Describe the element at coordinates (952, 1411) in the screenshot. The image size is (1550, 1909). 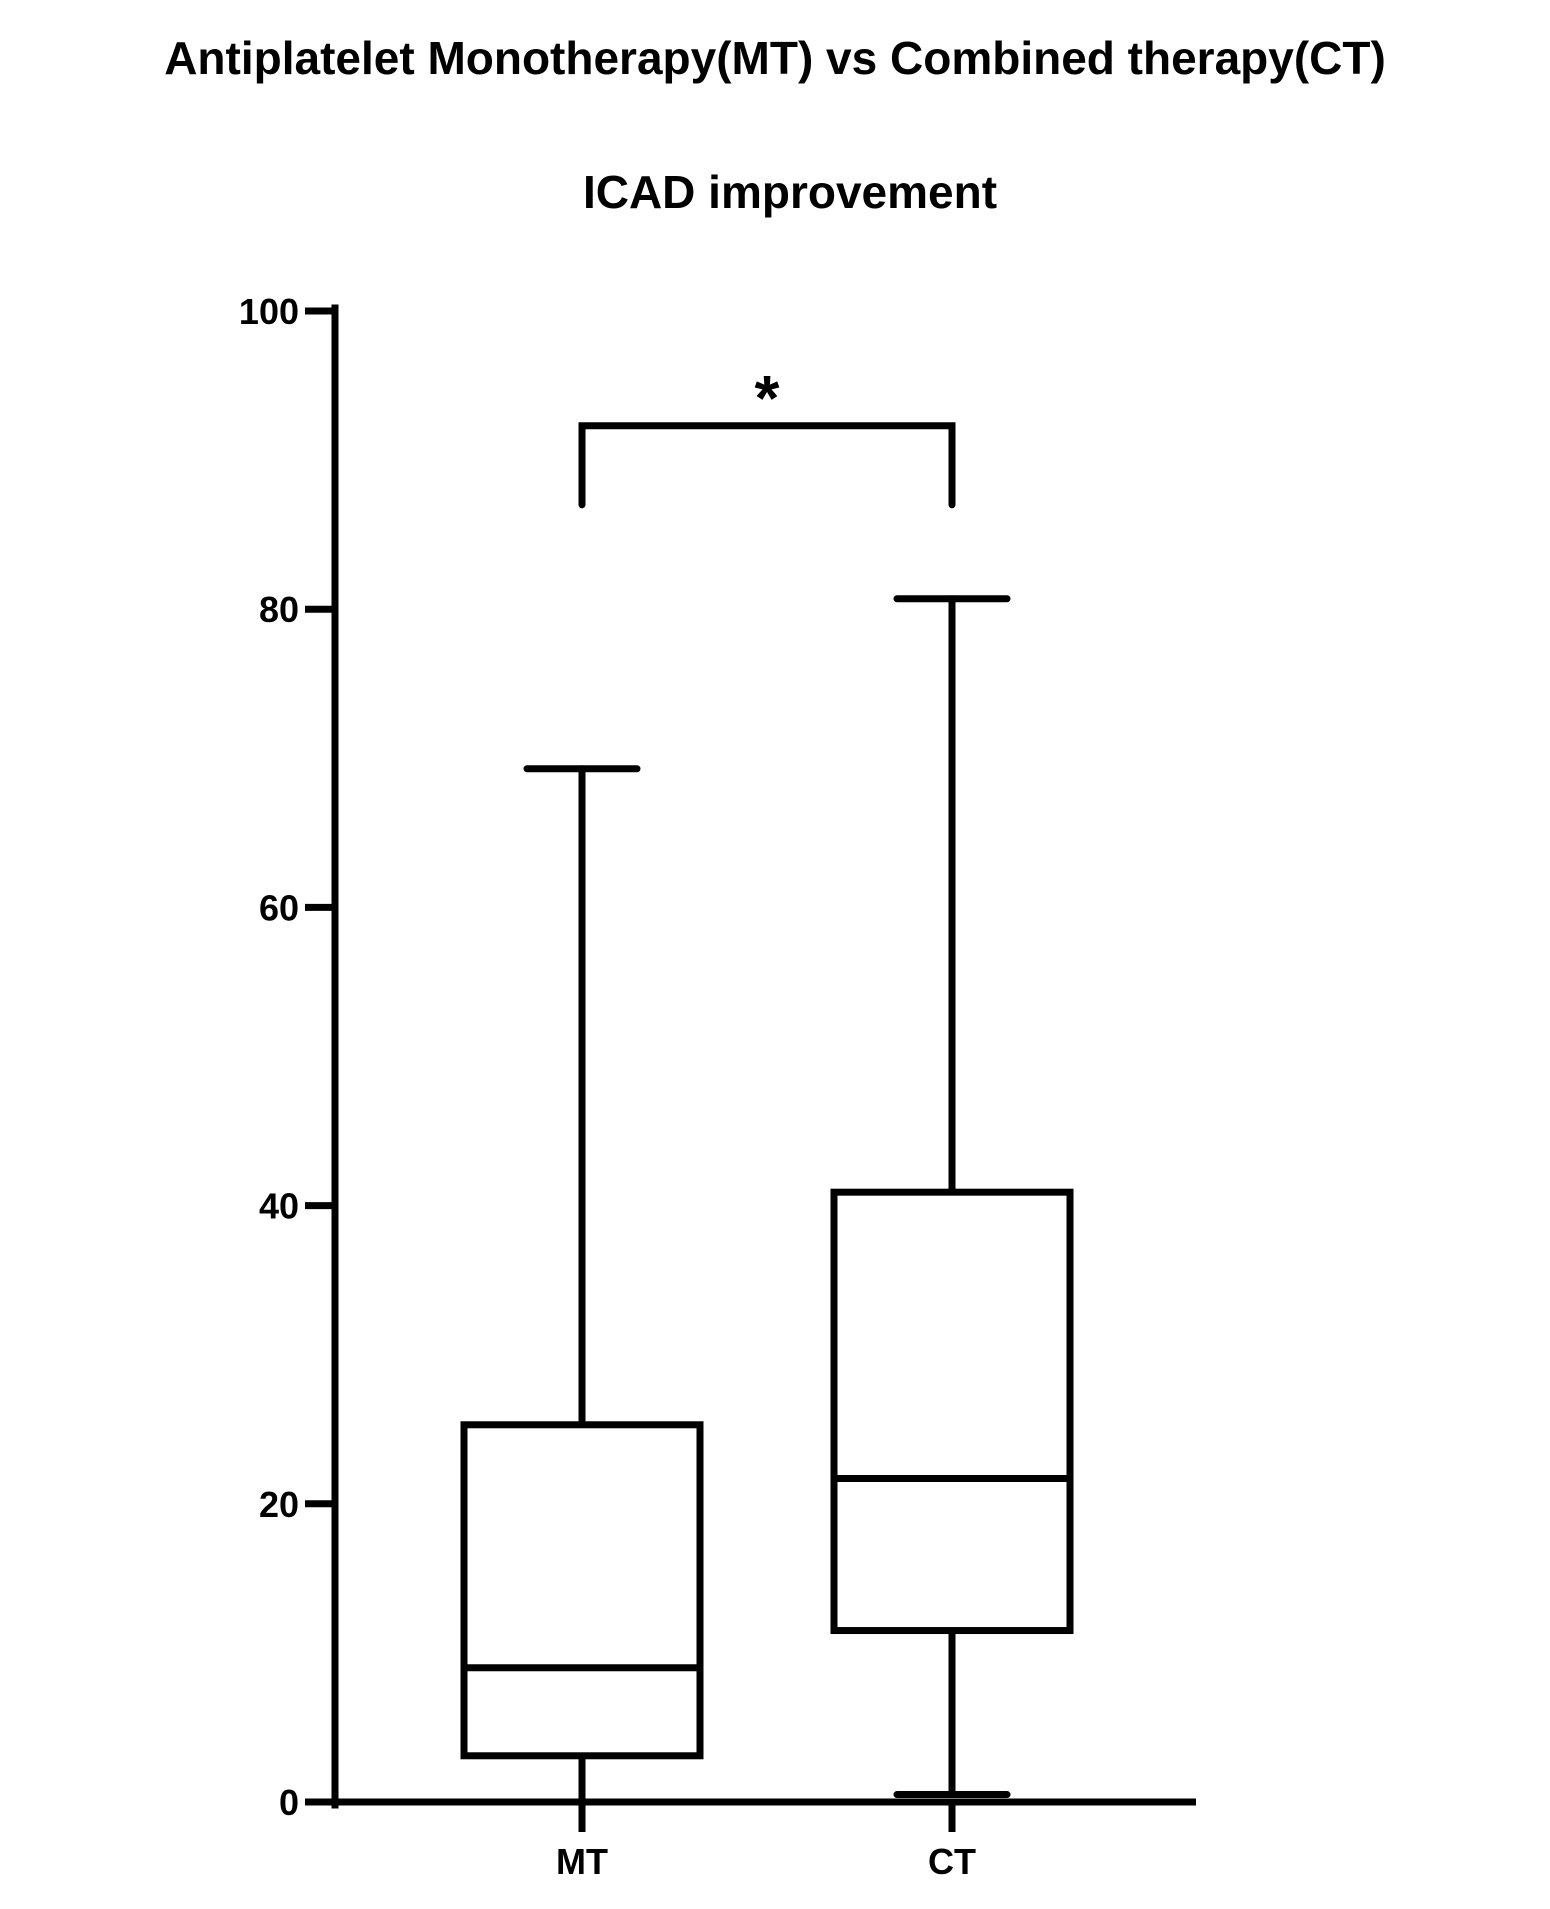
I see `box-ct` at that location.